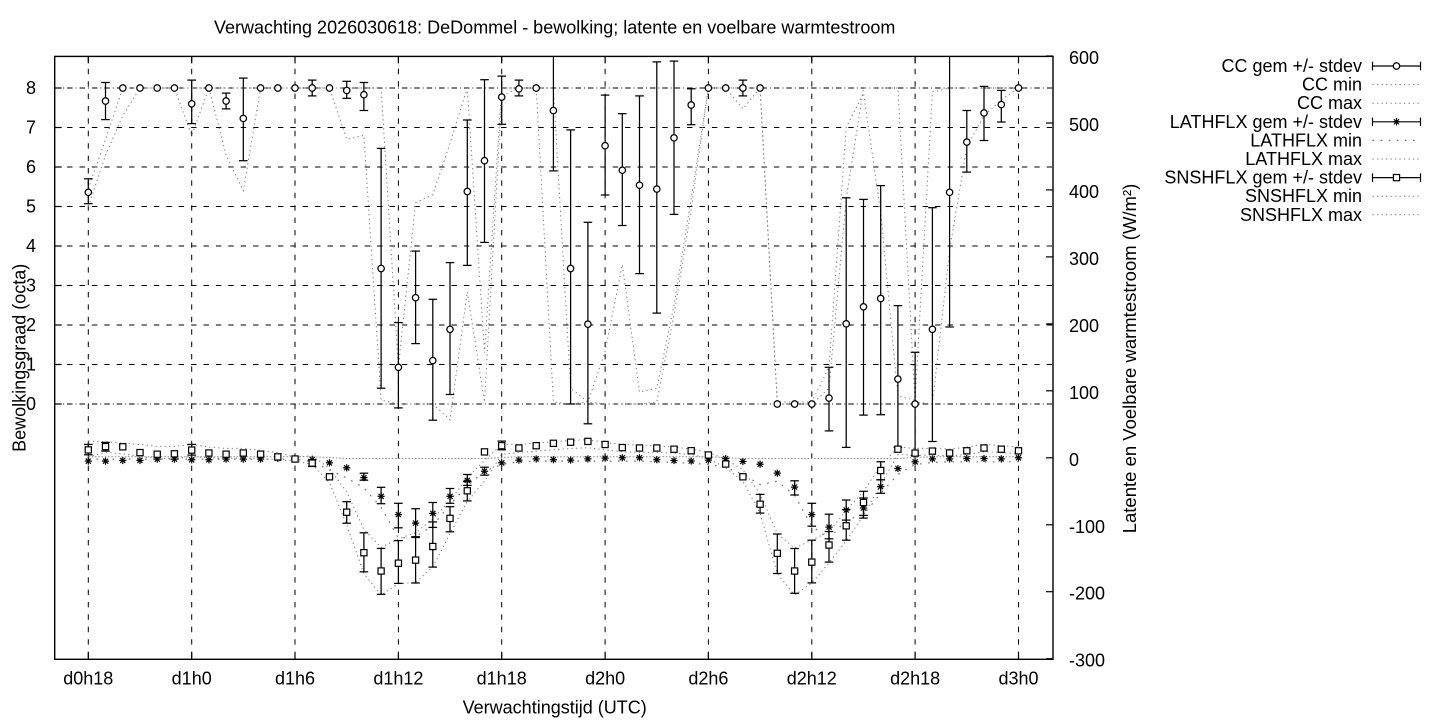 This screenshot has height=725, width=1440. What do you see at coordinates (1263, 178) in the screenshot?
I see `svg-text: SNSHFLX gem +/- stdev` at bounding box center [1263, 178].